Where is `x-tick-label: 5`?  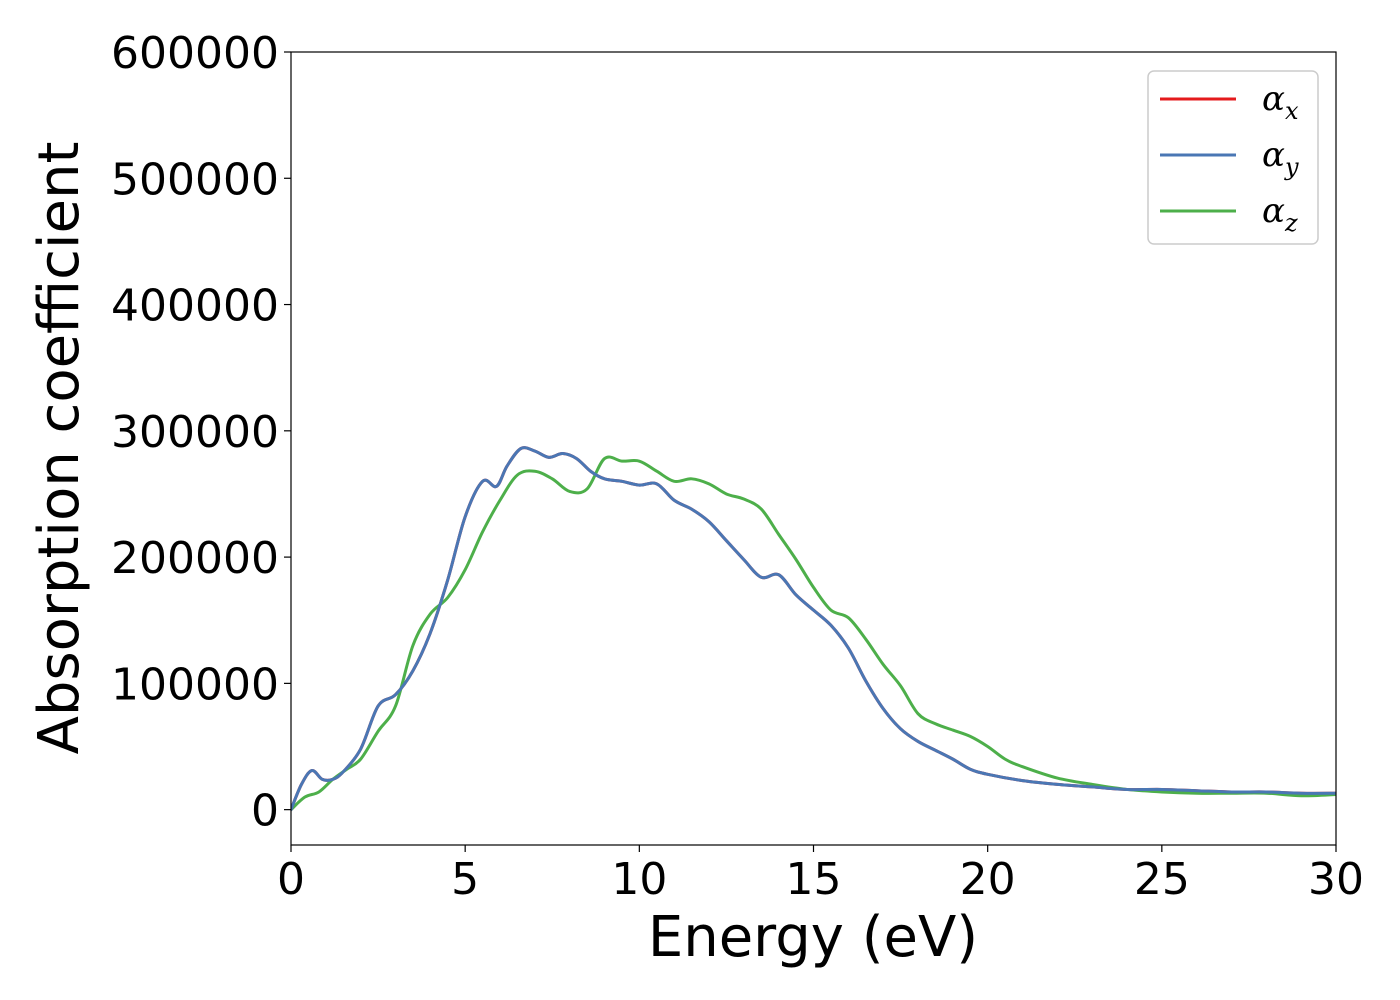
x-tick-label: 5 is located at coordinates (465, 879).